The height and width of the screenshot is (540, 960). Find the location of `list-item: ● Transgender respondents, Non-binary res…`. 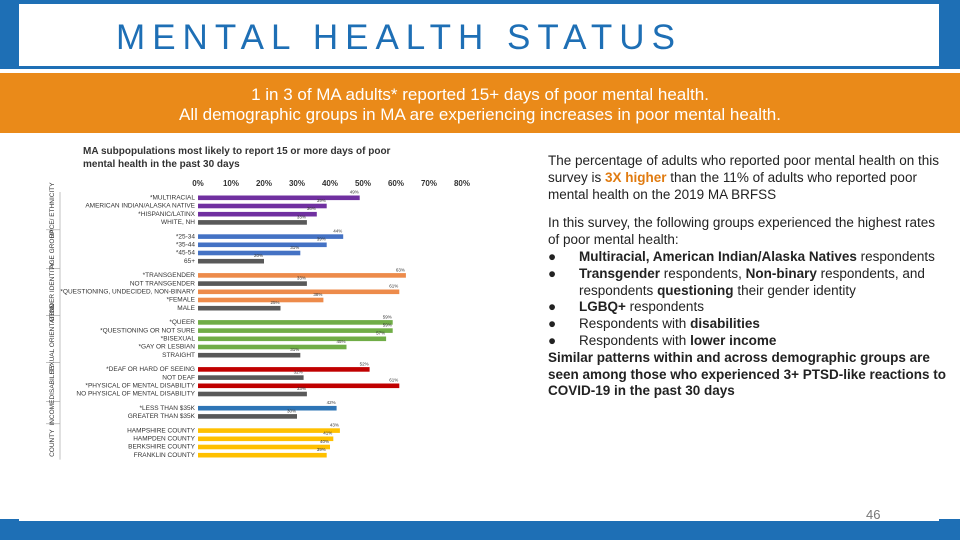

list-item: ● Transgender respondents, Non-binary res… is located at coordinates (748, 283).